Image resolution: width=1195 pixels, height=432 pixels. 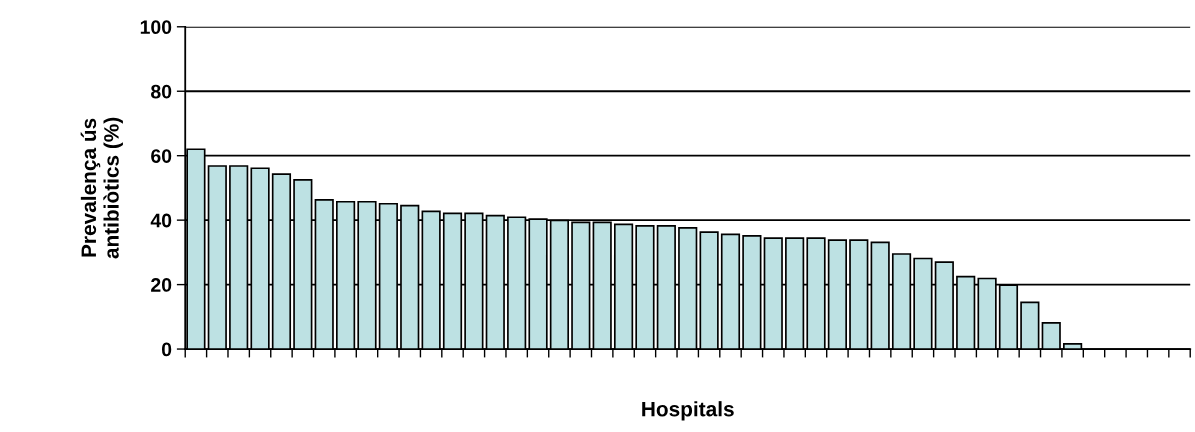 I want to click on x-axis-title: Hospitals, so click(x=688, y=411).